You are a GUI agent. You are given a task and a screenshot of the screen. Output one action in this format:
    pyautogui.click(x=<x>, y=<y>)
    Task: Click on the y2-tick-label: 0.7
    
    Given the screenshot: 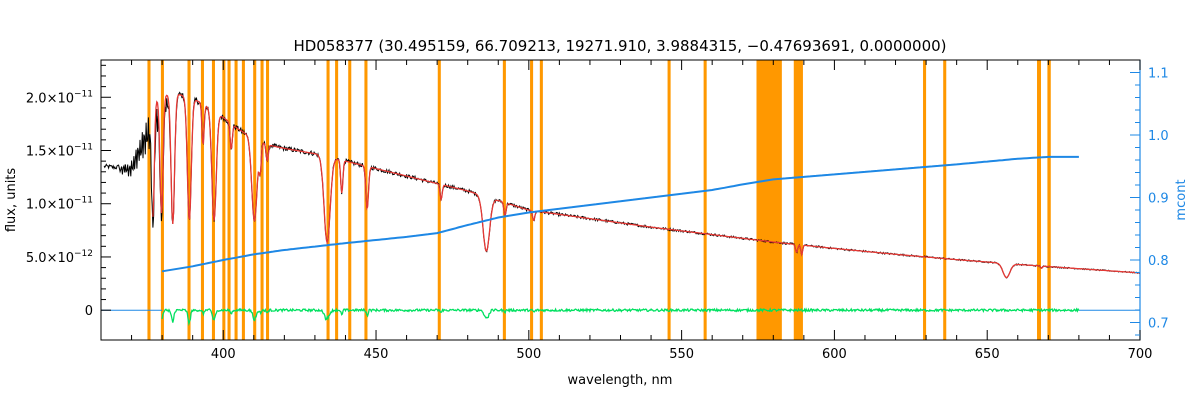 What is the action you would take?
    pyautogui.click(x=1158, y=324)
    